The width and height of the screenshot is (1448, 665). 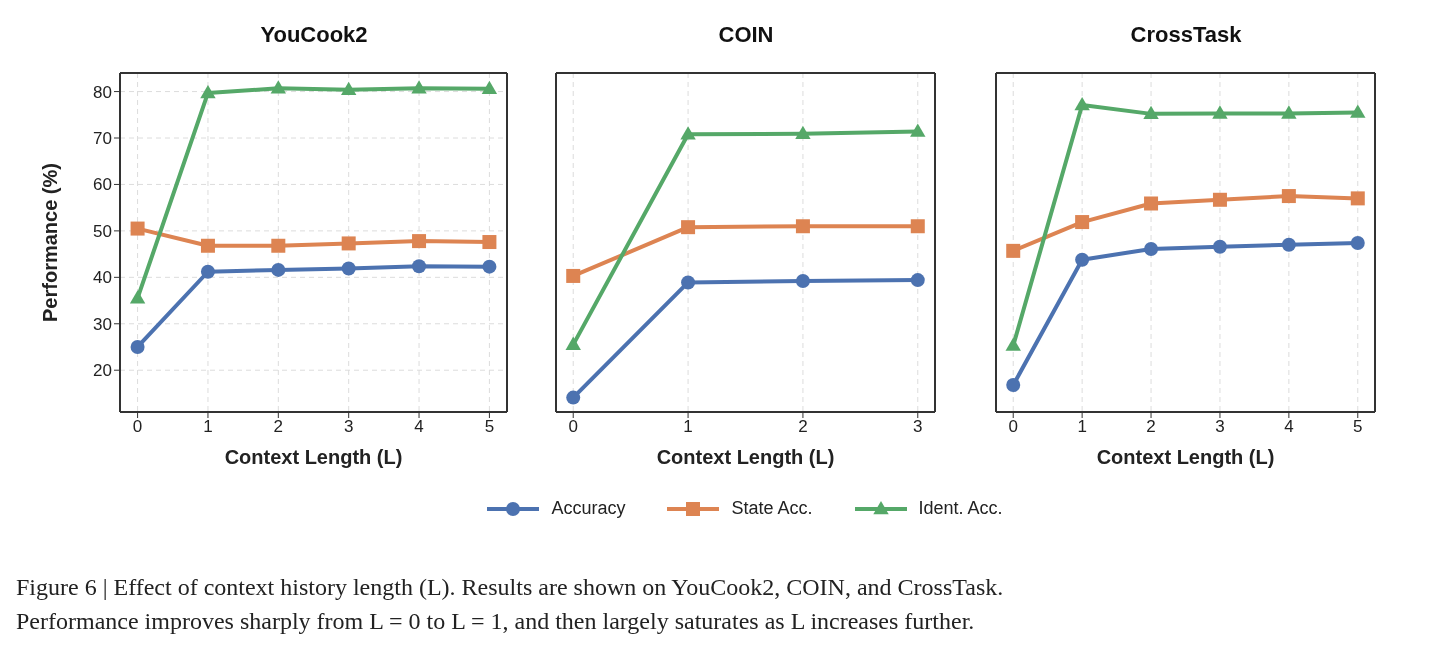 I want to click on y-tick-label: 20, so click(x=102, y=371).